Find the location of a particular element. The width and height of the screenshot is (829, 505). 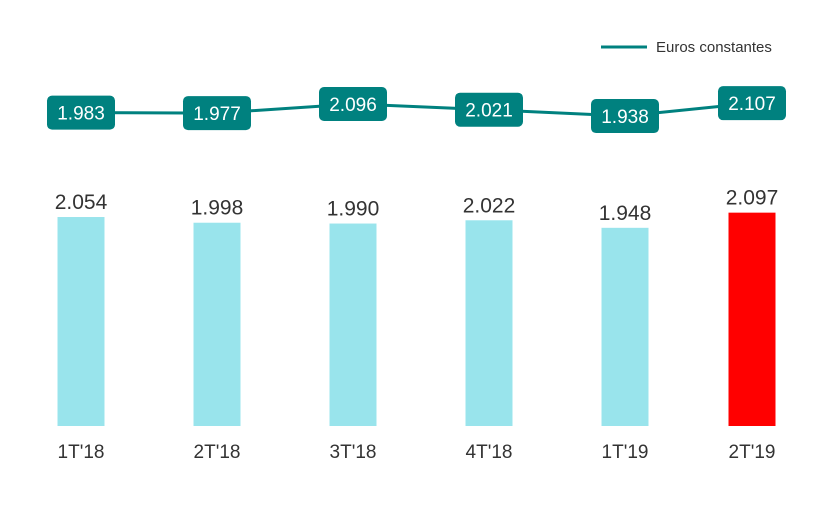

line-value-label: 1.938 is located at coordinates (625, 117).